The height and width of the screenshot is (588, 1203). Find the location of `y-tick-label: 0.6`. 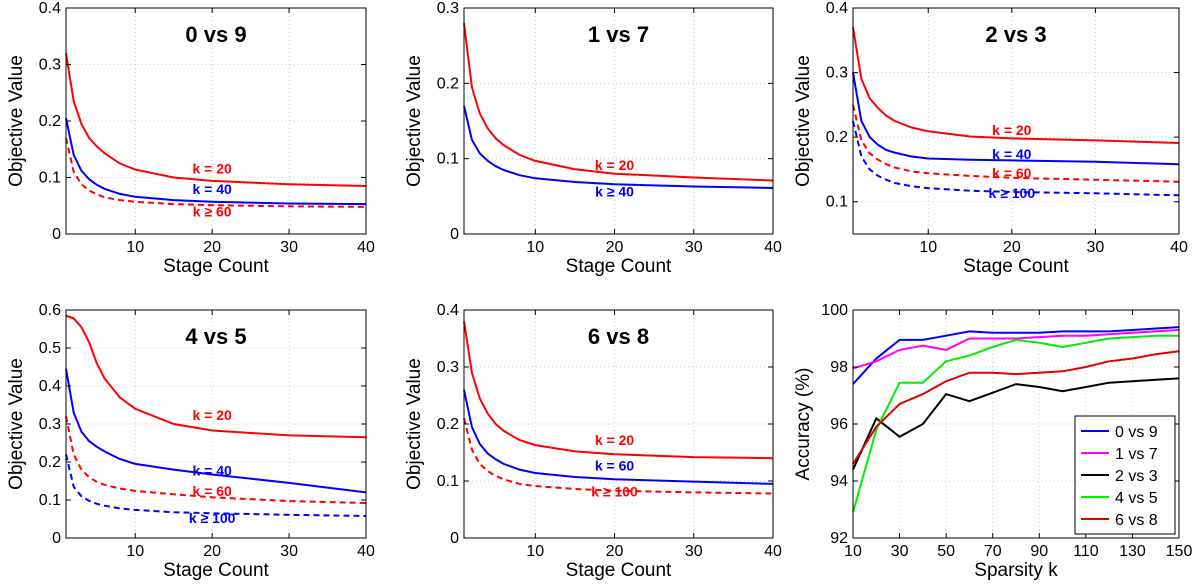

y-tick-label: 0.6 is located at coordinates (50, 310).